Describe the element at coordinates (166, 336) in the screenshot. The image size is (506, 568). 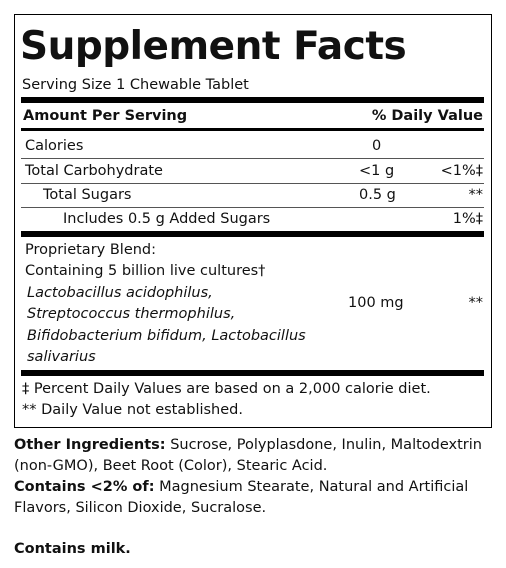
I see `blend-strain: Bifidobacterium bifidum, Lactobacillus` at that location.